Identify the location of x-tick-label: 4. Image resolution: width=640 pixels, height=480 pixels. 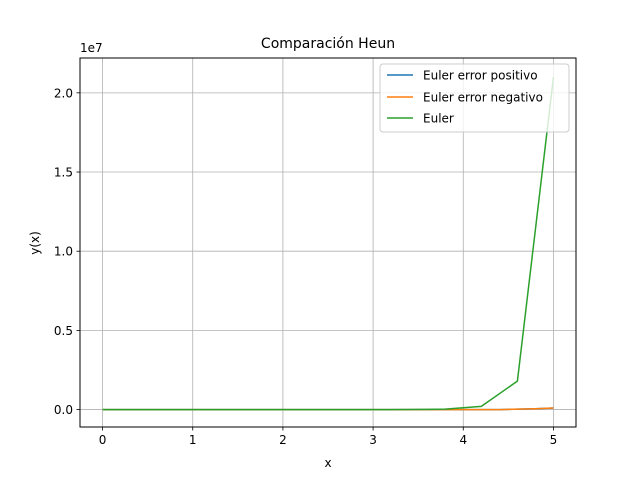
(463, 440).